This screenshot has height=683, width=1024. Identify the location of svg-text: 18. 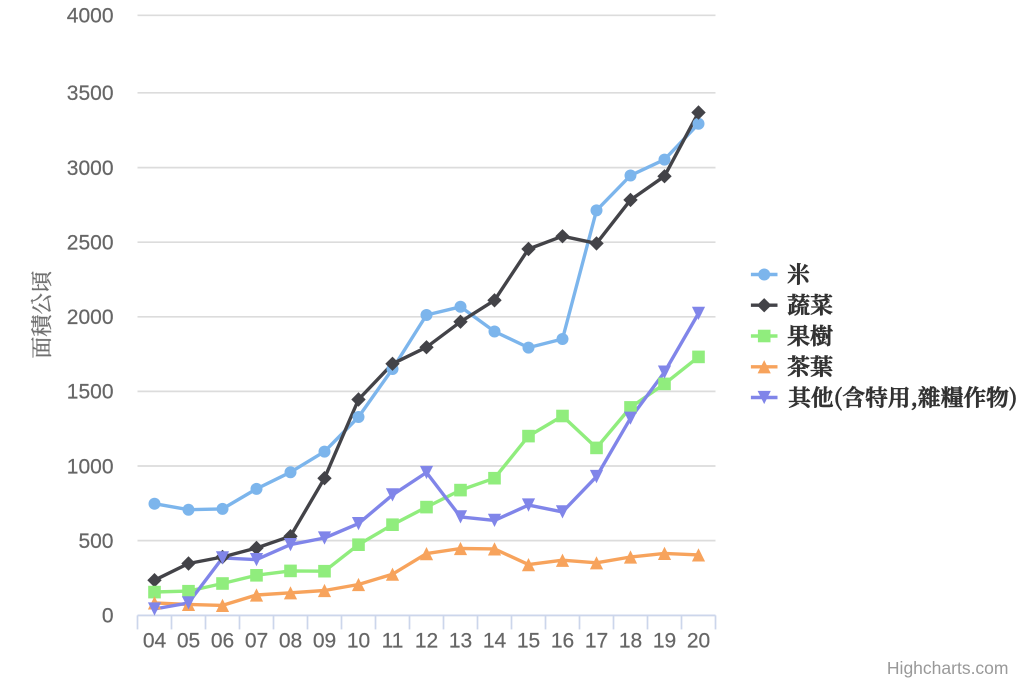
(630, 640).